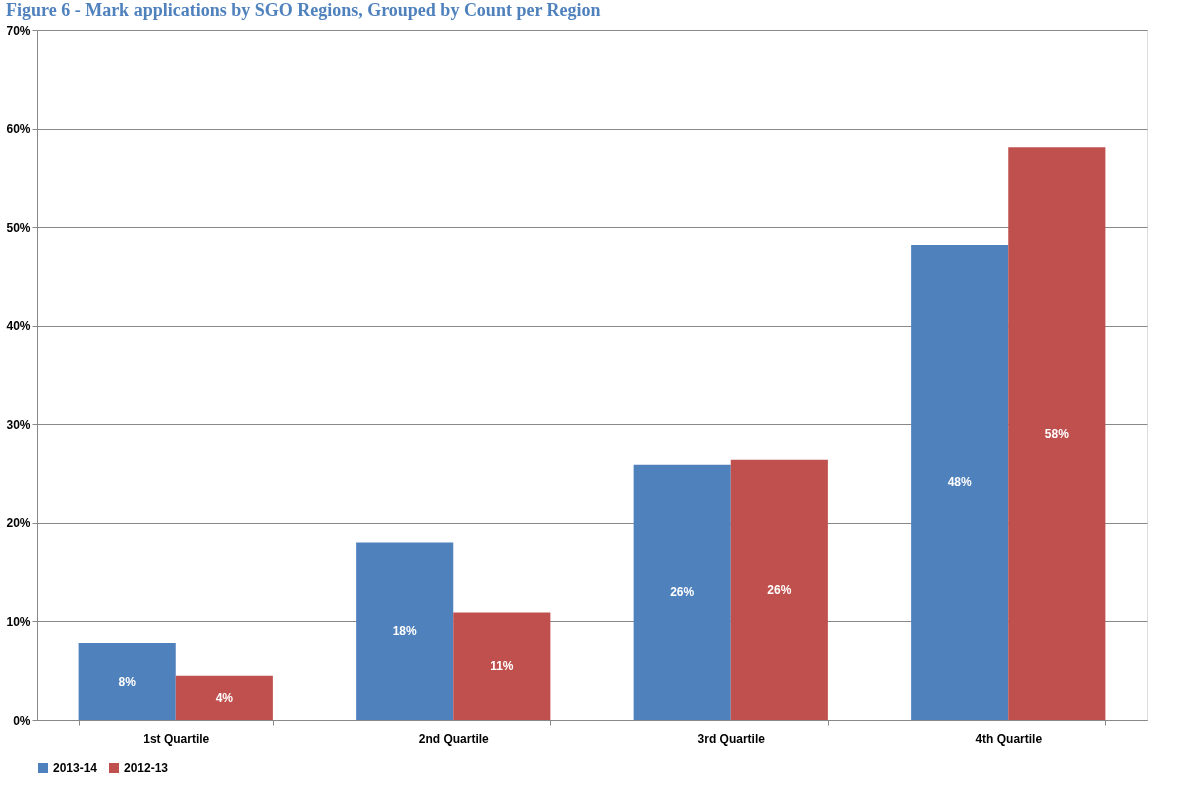 The image size is (1198, 787). I want to click on chart-title: Figure 6 - Mark applications by SGO Regions, Grouped by Count per Region, so click(303, 10).